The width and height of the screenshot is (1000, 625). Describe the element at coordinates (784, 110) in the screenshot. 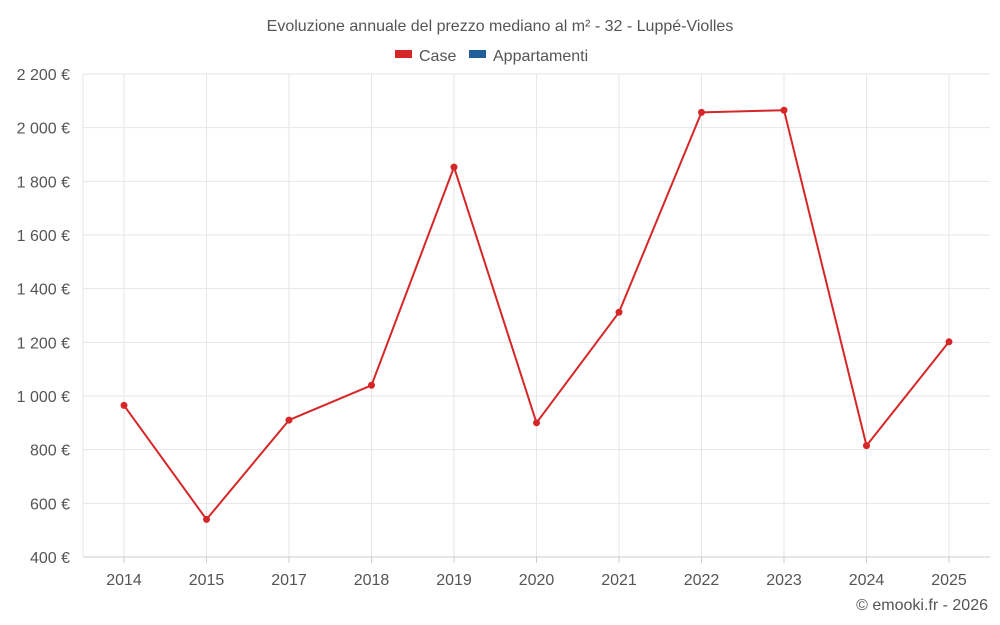

I see `data-point-2023` at that location.